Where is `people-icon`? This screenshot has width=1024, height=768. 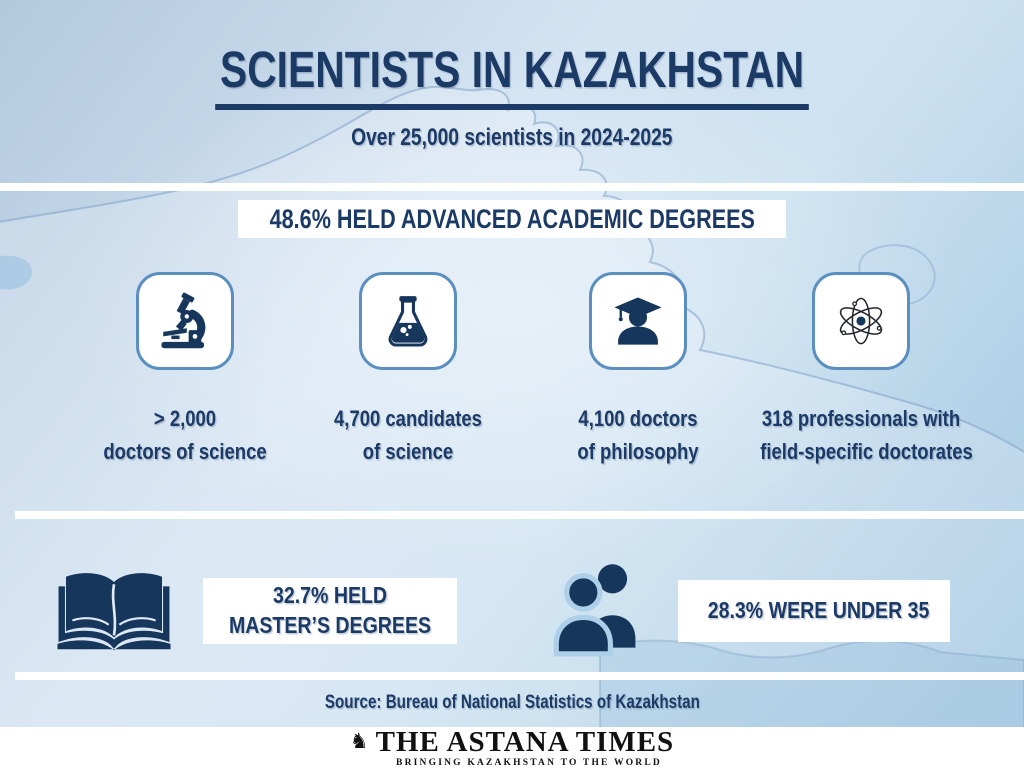 people-icon is located at coordinates (600, 608).